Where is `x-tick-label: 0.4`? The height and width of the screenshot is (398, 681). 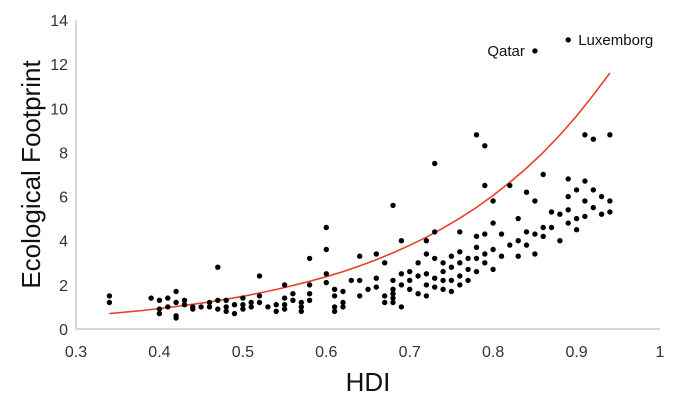 x-tick-label: 0.4 is located at coordinates (159, 352).